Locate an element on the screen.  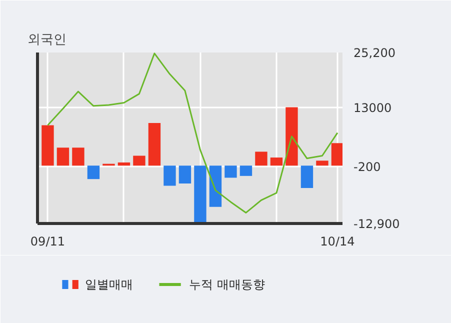
y-tick-label: 13000 is located at coordinates (373, 107).